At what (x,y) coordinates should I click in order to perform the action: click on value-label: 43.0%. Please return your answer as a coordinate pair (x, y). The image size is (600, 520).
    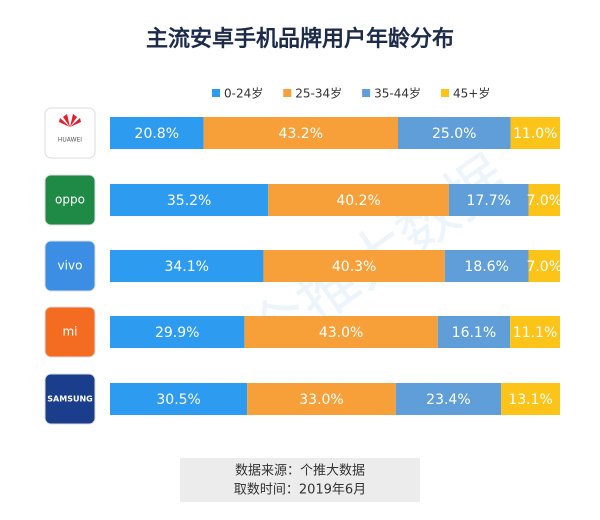
    Looking at the image, I should click on (341, 333).